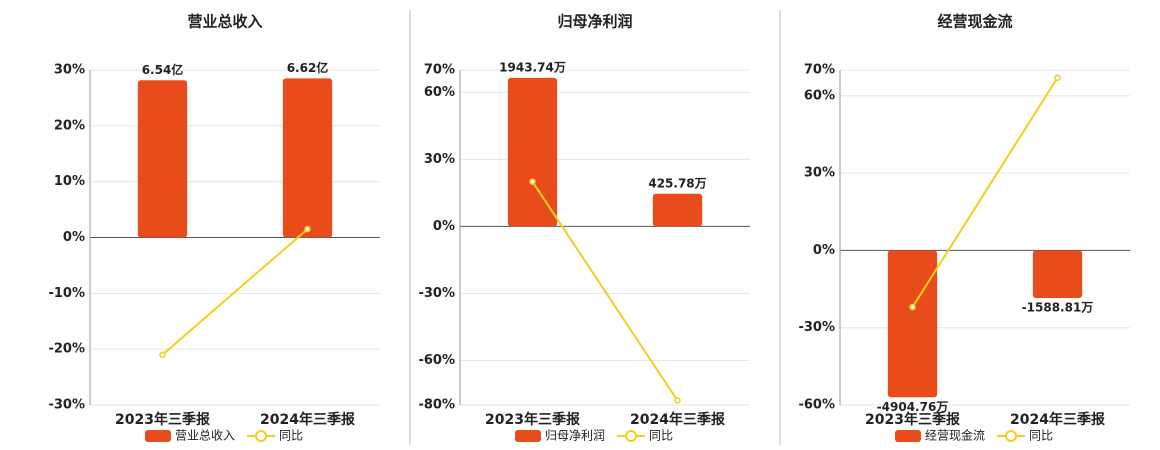  I want to click on y-tick-label: -80%, so click(436, 405).